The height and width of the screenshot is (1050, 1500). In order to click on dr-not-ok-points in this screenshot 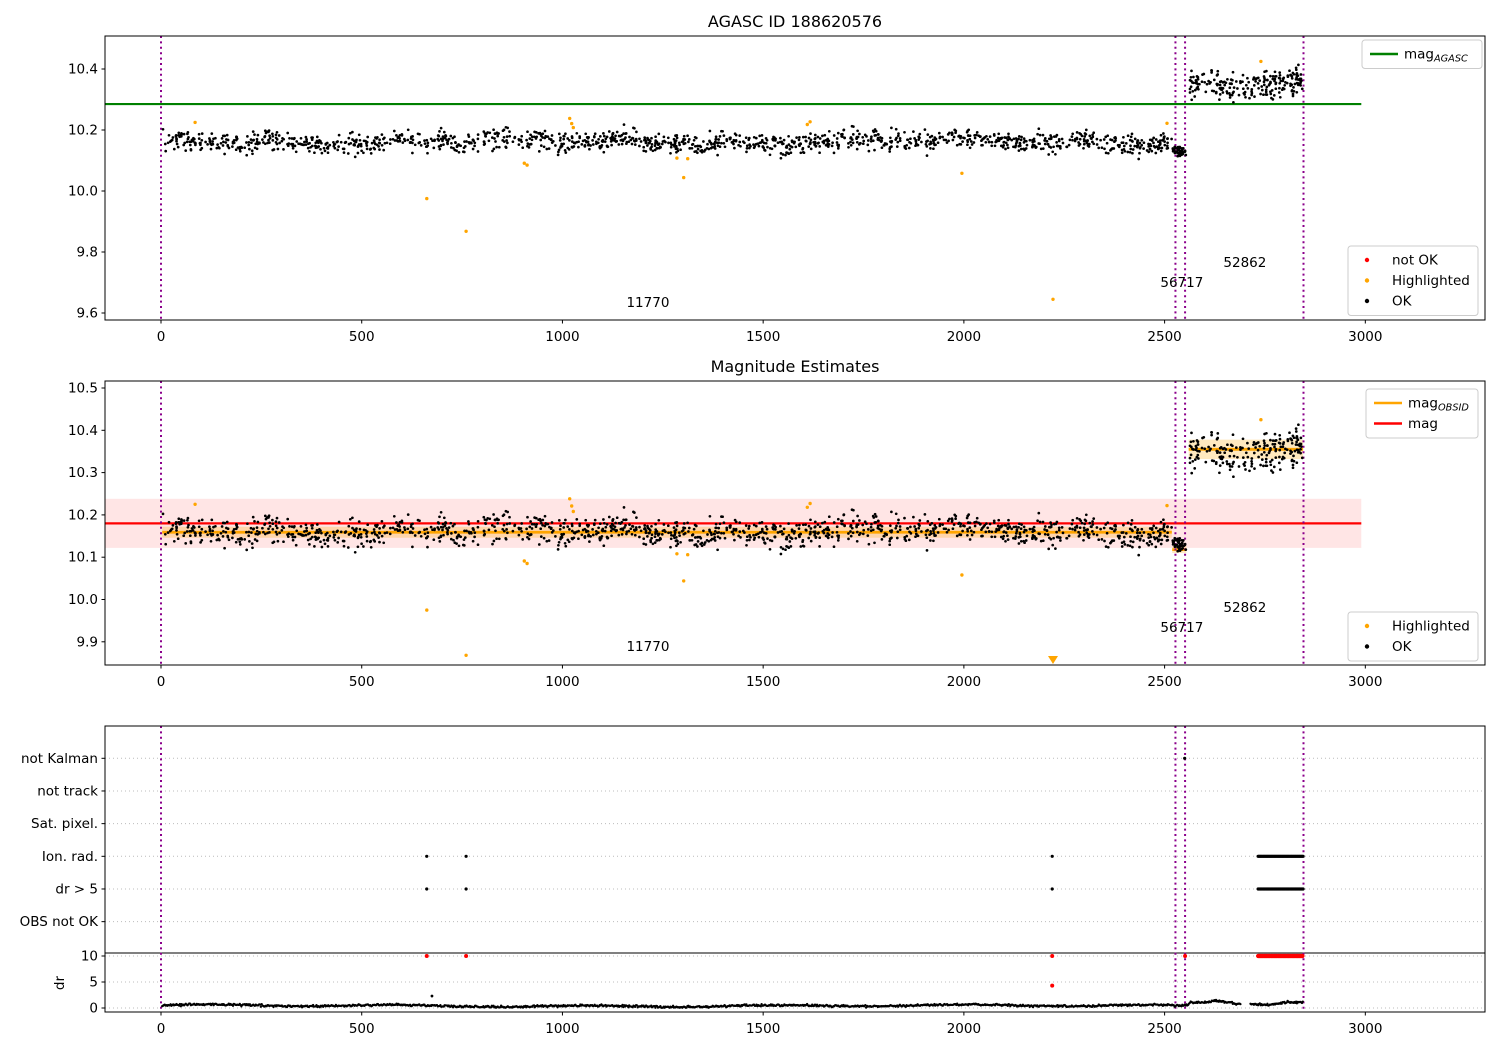, I will do `click(864, 970)`.